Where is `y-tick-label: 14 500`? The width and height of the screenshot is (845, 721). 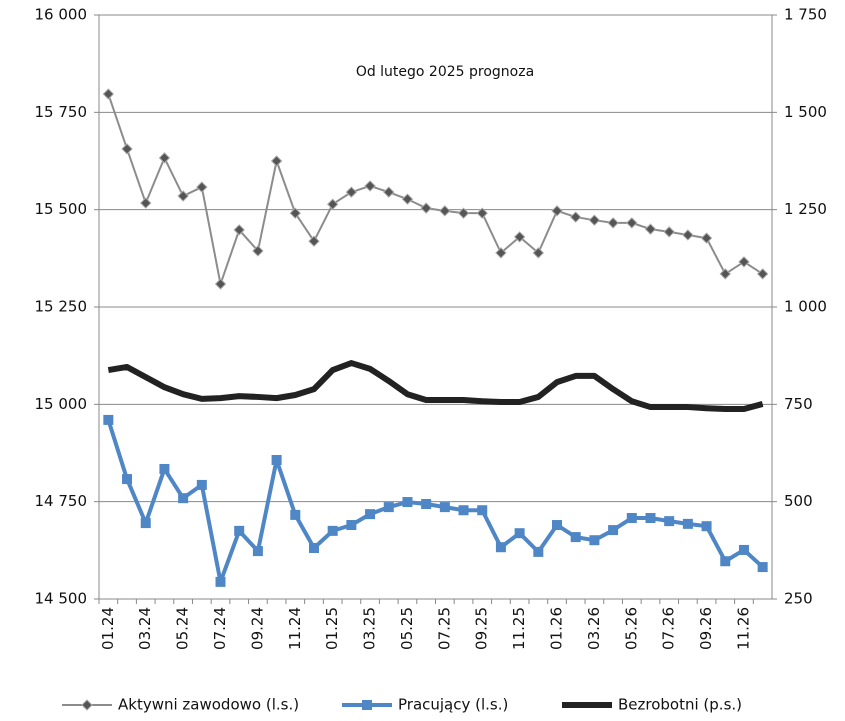 y-tick-label: 14 500 is located at coordinates (61, 599).